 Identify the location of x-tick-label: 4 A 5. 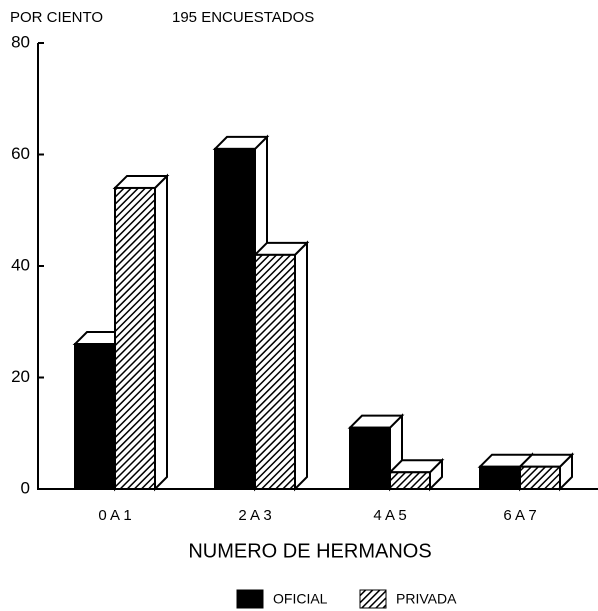
(389, 515).